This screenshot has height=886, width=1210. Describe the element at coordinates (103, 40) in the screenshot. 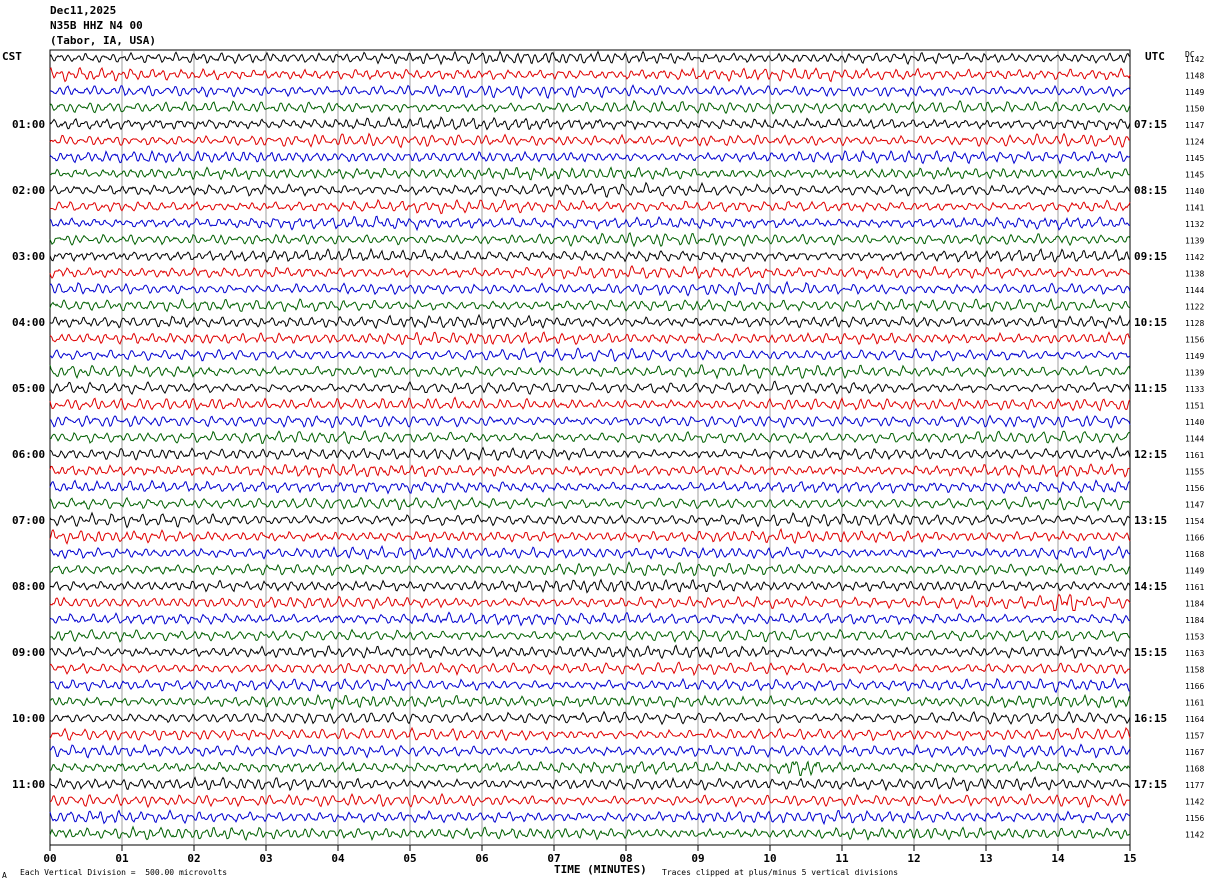

I see `header-location: (Tabor, IA, USA)` at that location.